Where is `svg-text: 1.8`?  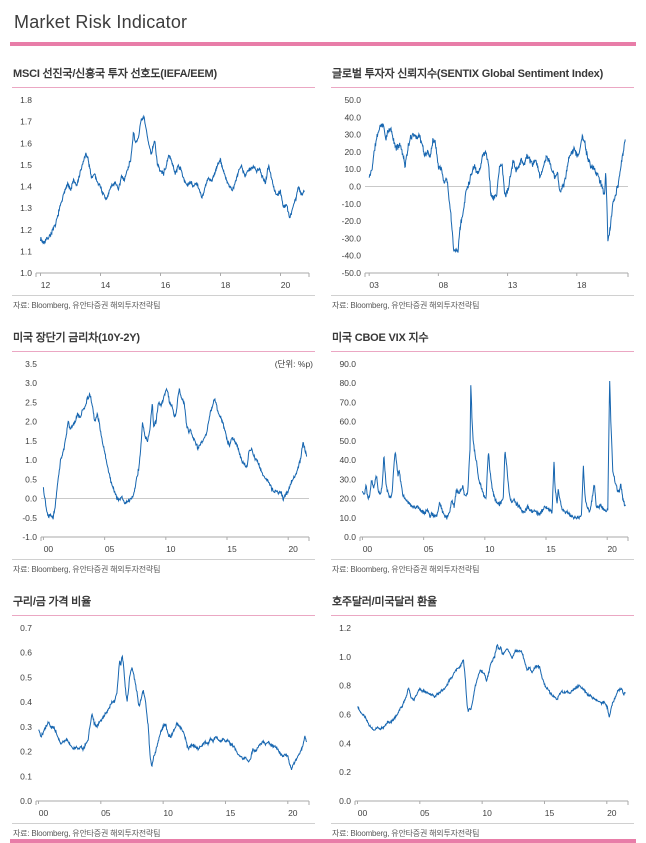 svg-text: 1.8 is located at coordinates (26, 100).